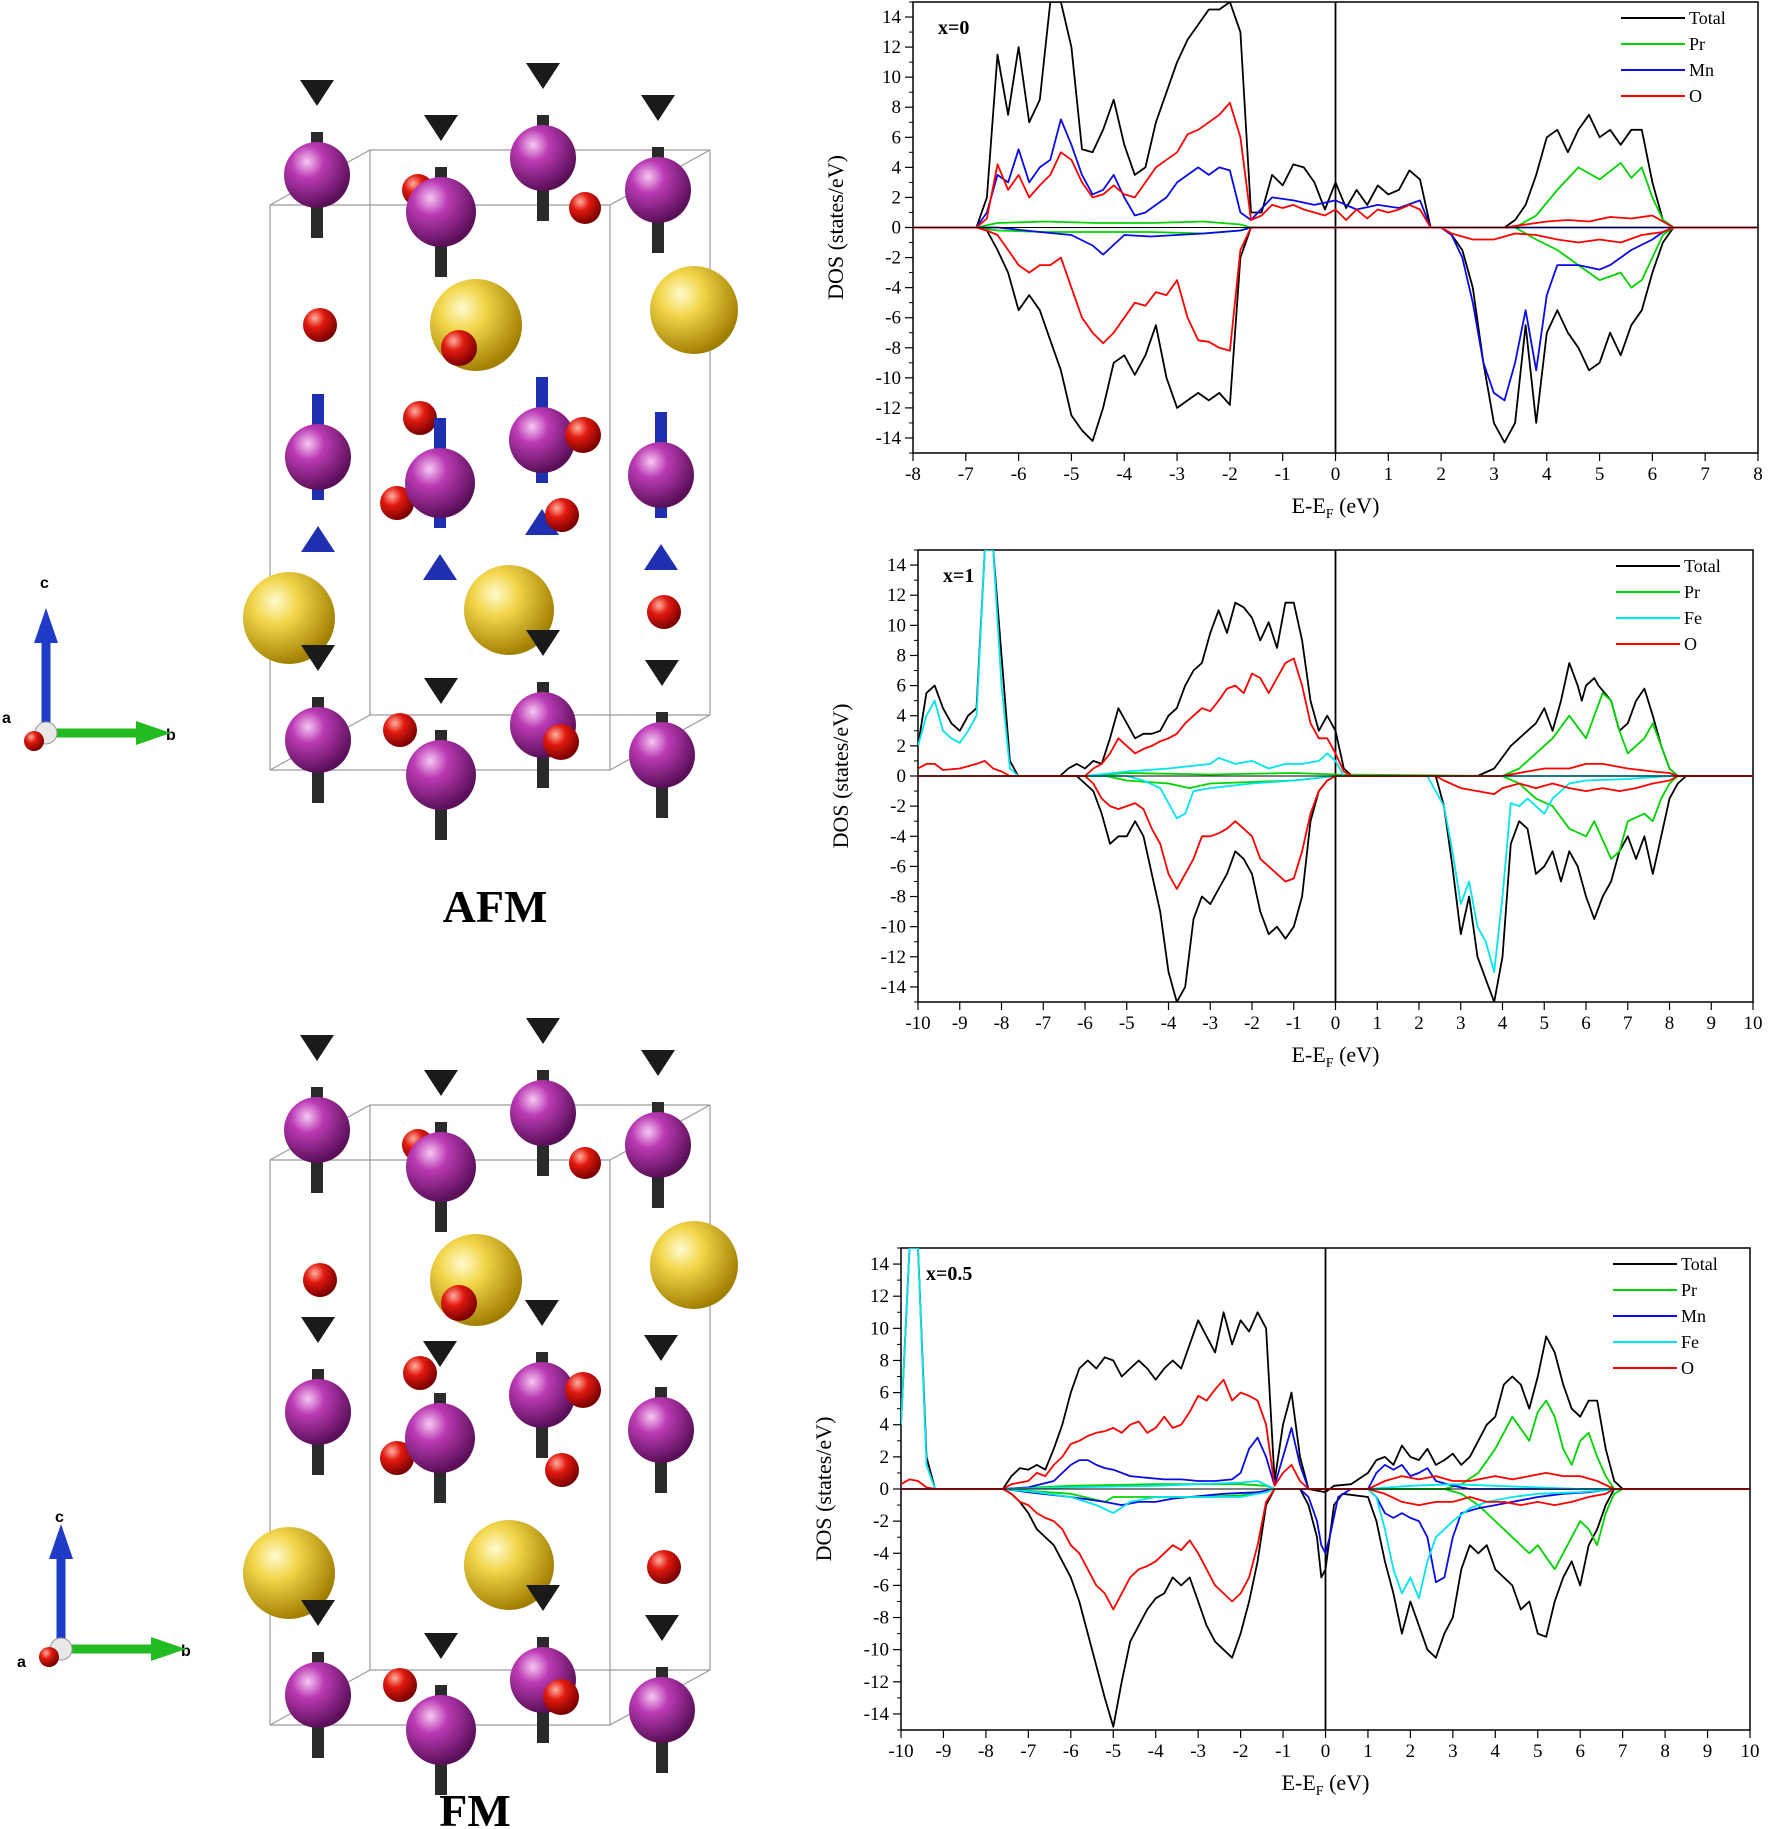 This screenshot has width=1771, height=1829. I want to click on y-tick-label: 14, so click(897, 565).